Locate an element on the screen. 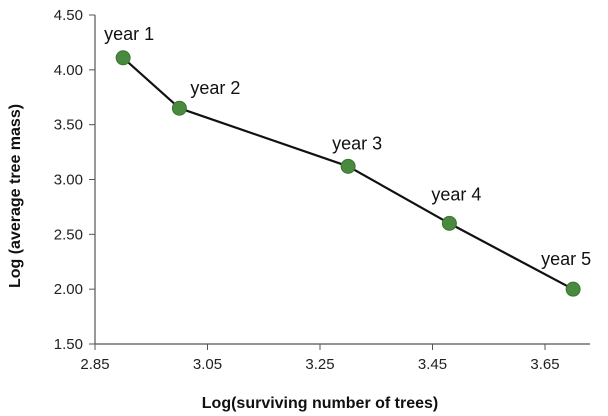 The image size is (608, 416). y-tick-label: 3.00 is located at coordinates (68, 180).